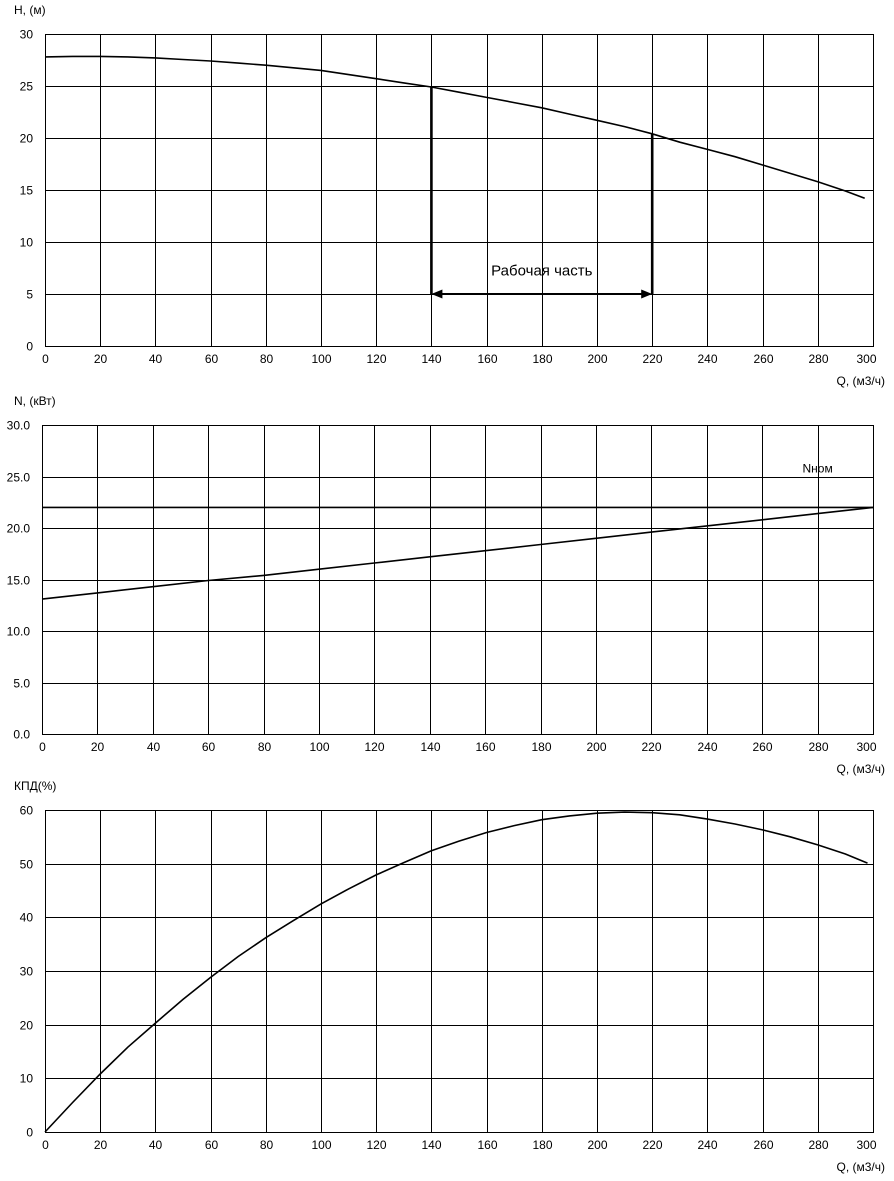 This screenshot has width=894, height=1181. I want to click on y-tick-label: 25, so click(27, 87).